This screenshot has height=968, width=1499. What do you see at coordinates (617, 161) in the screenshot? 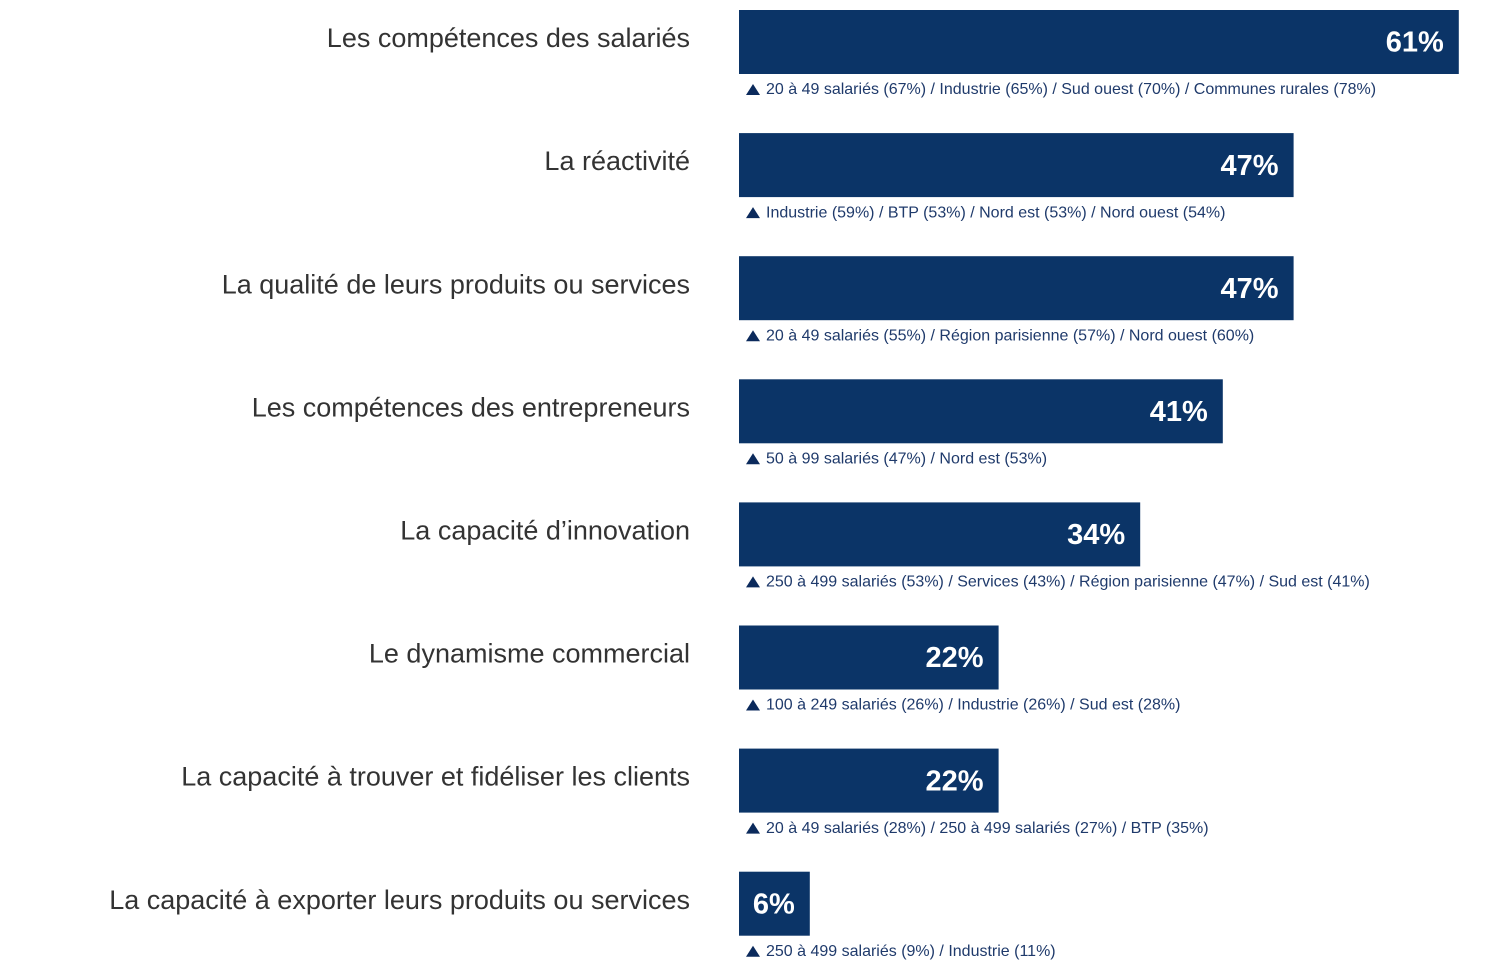
I see `category-label: La réactivité` at bounding box center [617, 161].